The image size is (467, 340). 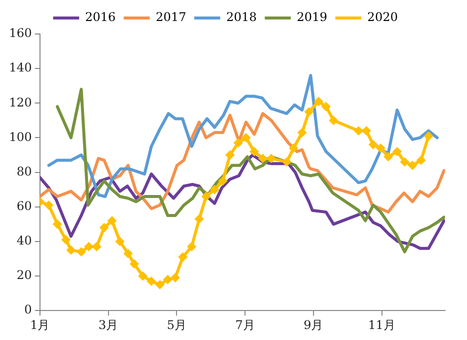 What do you see at coordinates (314, 325) in the screenshot?
I see `x-tick-label: 9月` at bounding box center [314, 325].